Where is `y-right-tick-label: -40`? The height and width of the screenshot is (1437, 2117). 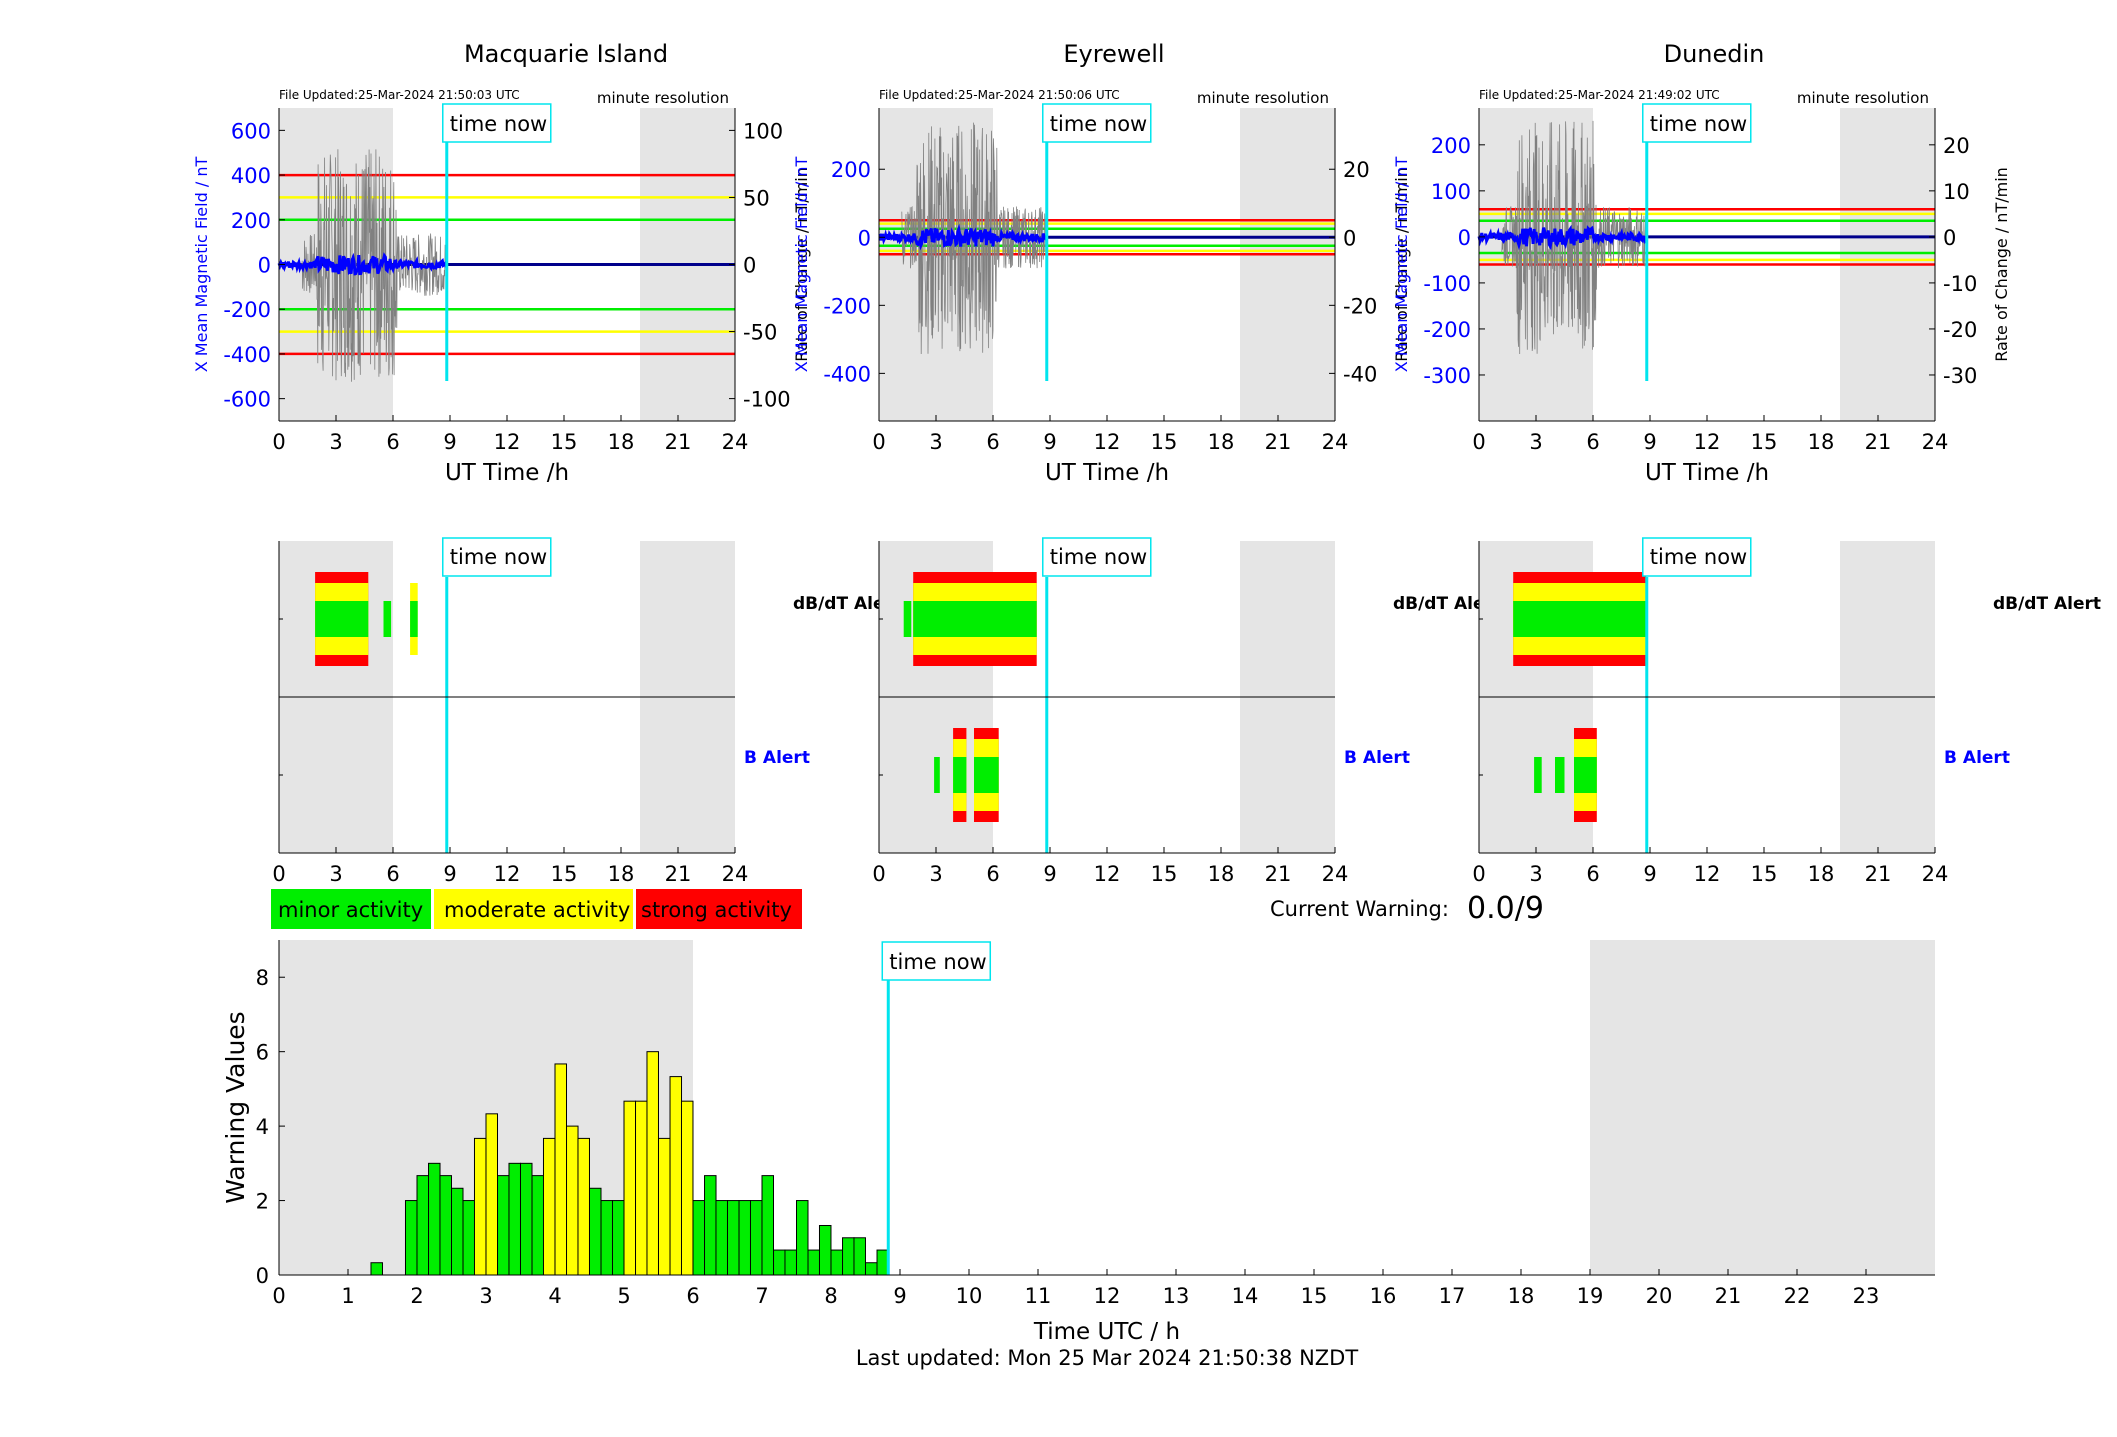 y-right-tick-label: -40 is located at coordinates (1360, 374).